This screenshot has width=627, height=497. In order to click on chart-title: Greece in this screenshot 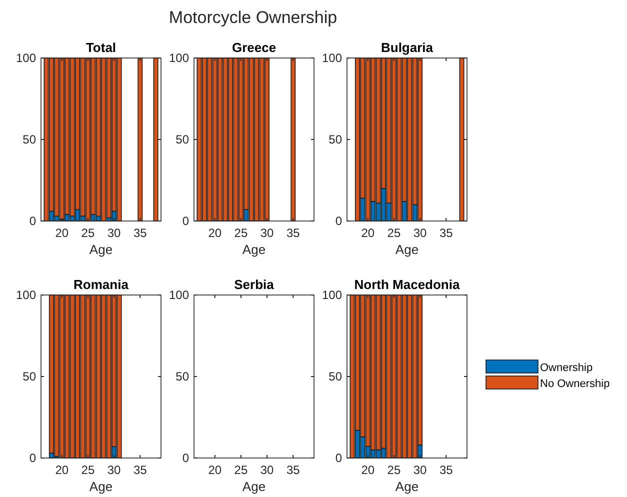, I will do `click(254, 47)`.